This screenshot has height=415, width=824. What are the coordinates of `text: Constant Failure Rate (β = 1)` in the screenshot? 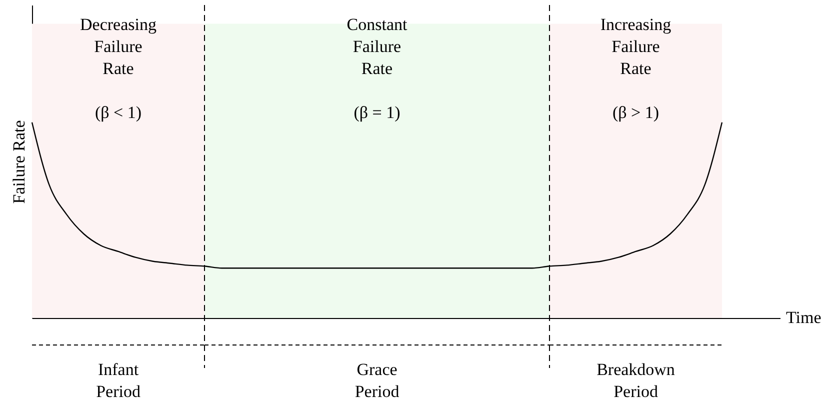 It's located at (377, 68).